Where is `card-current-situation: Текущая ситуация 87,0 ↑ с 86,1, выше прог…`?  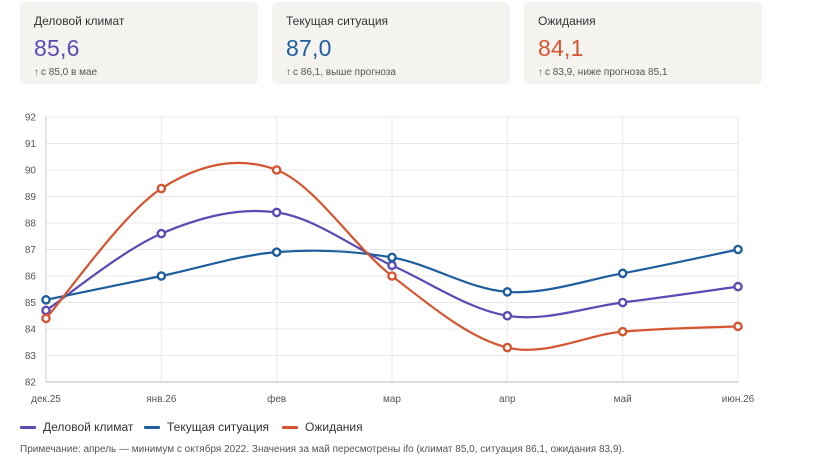
card-current-situation: Текущая ситуация 87,0 ↑ с 86,1, выше прог… is located at coordinates (391, 43).